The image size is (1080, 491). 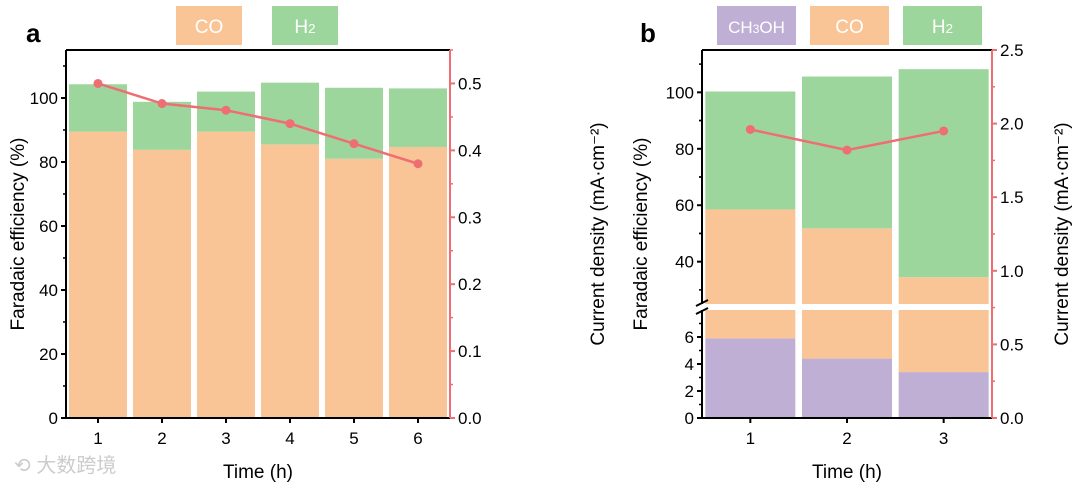 What do you see at coordinates (689, 364) in the screenshot?
I see `y-tick-label: 4` at bounding box center [689, 364].